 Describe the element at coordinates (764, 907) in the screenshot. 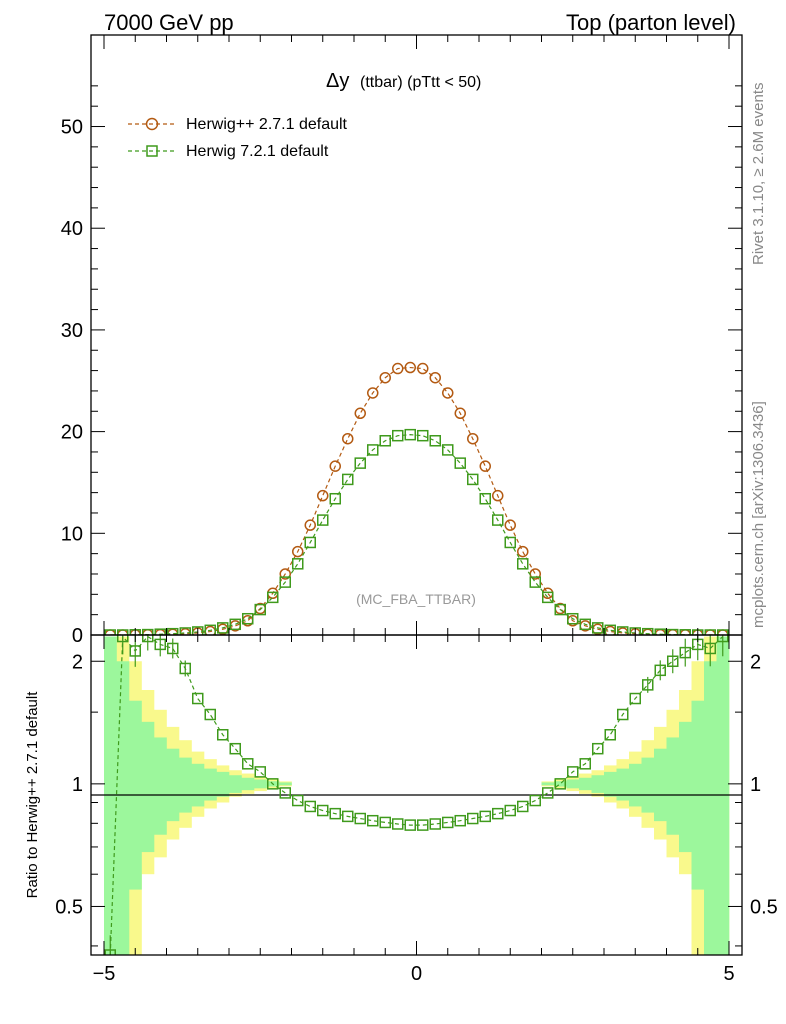

I see `ratio-ytick-label-right: 0.5` at that location.